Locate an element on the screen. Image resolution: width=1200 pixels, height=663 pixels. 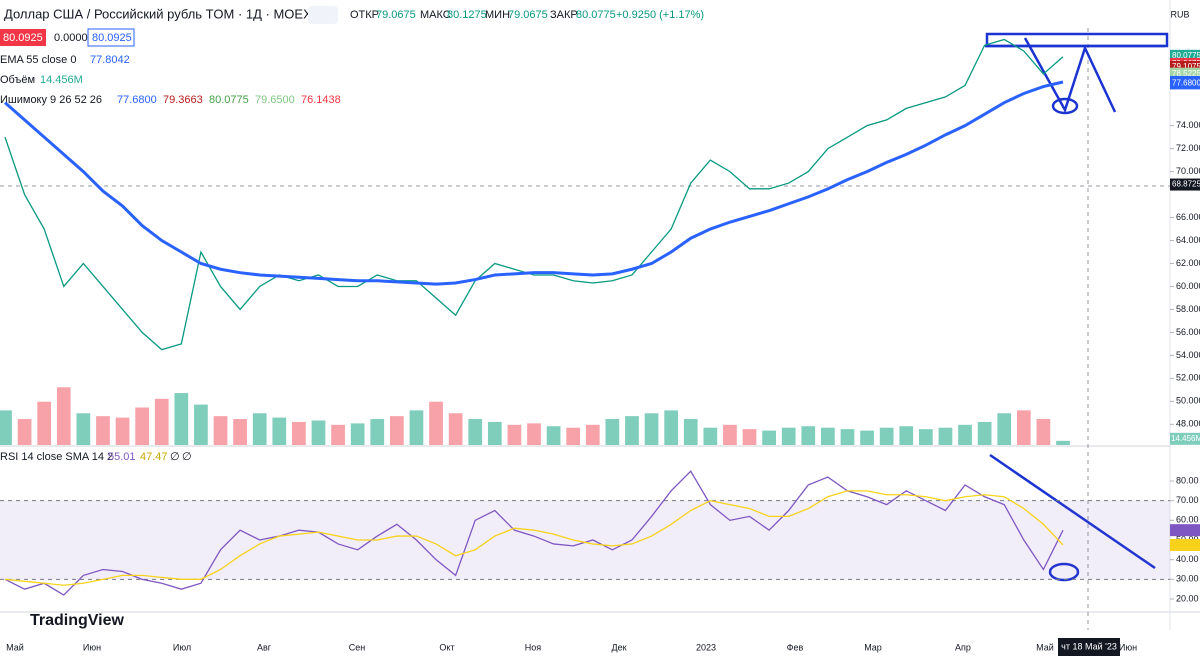
buy-box is located at coordinates (111, 37).